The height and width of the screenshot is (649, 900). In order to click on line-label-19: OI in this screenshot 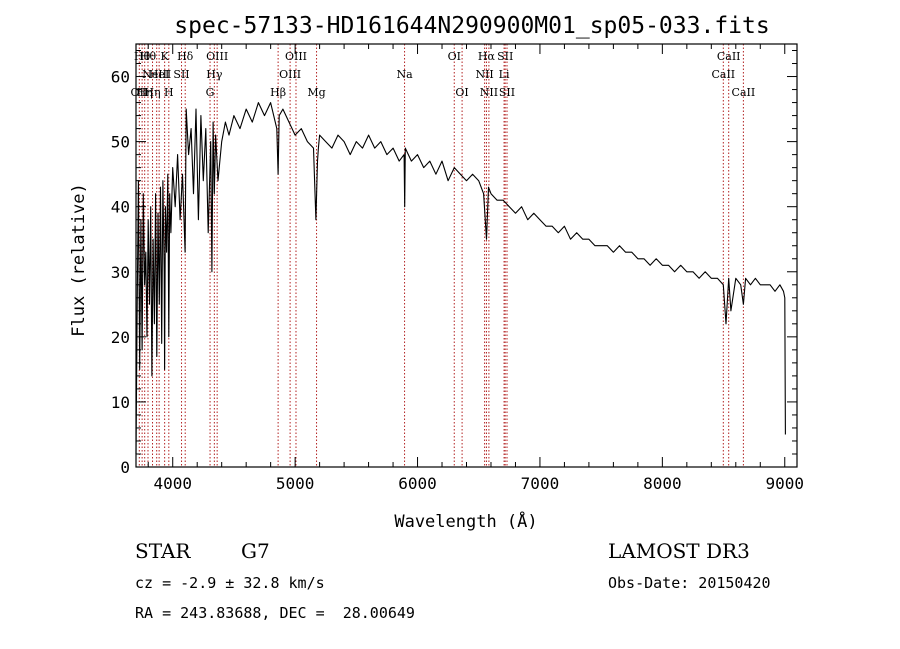, I will do `click(454, 56)`.